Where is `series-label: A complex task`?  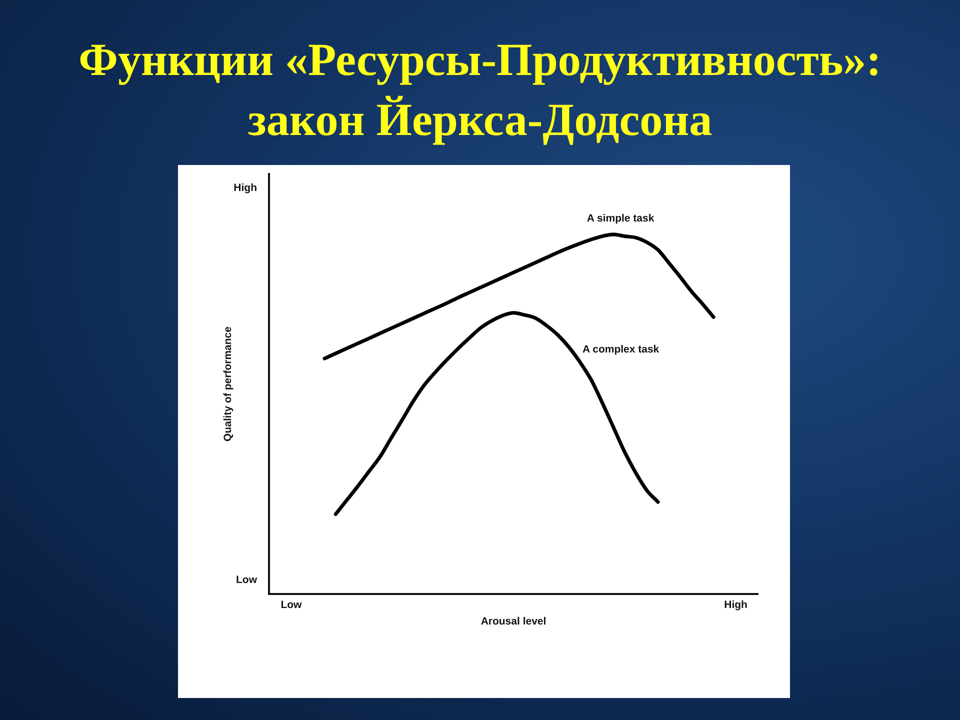
series-label: A complex task is located at coordinates (621, 350).